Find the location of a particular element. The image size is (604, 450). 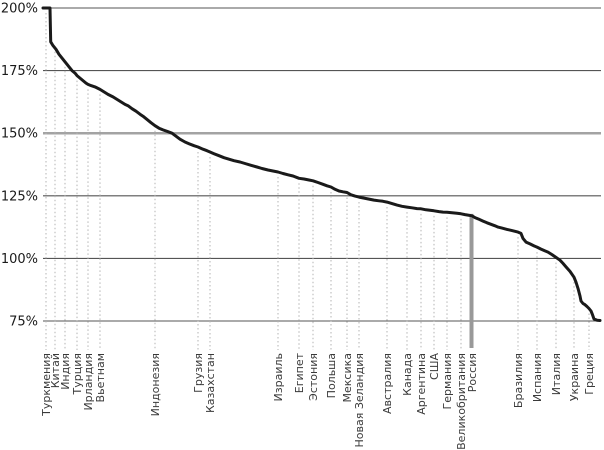

x-country-label: США is located at coordinates (434, 366).